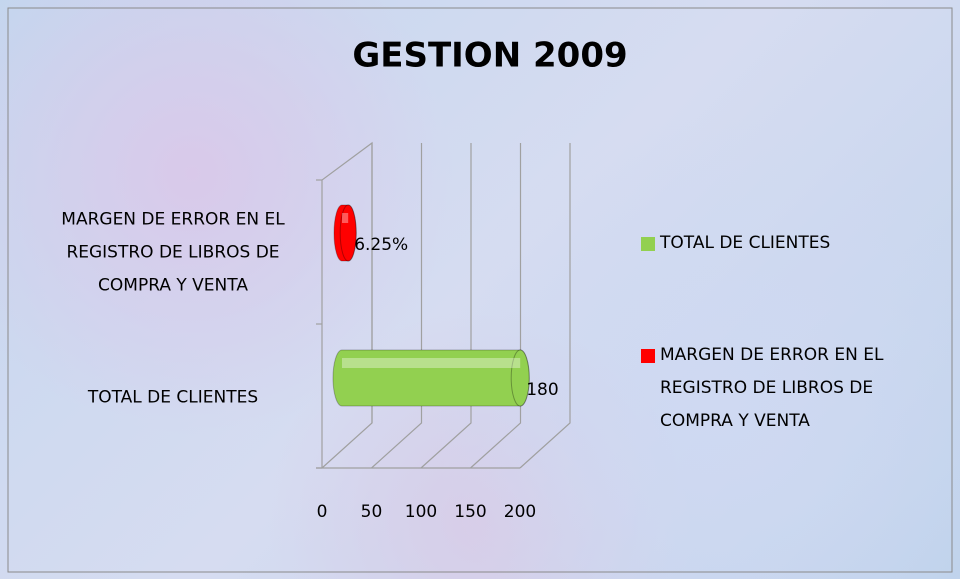 The image size is (960, 579). What do you see at coordinates (542, 390) in the screenshot?
I see `data-label: 180` at bounding box center [542, 390].